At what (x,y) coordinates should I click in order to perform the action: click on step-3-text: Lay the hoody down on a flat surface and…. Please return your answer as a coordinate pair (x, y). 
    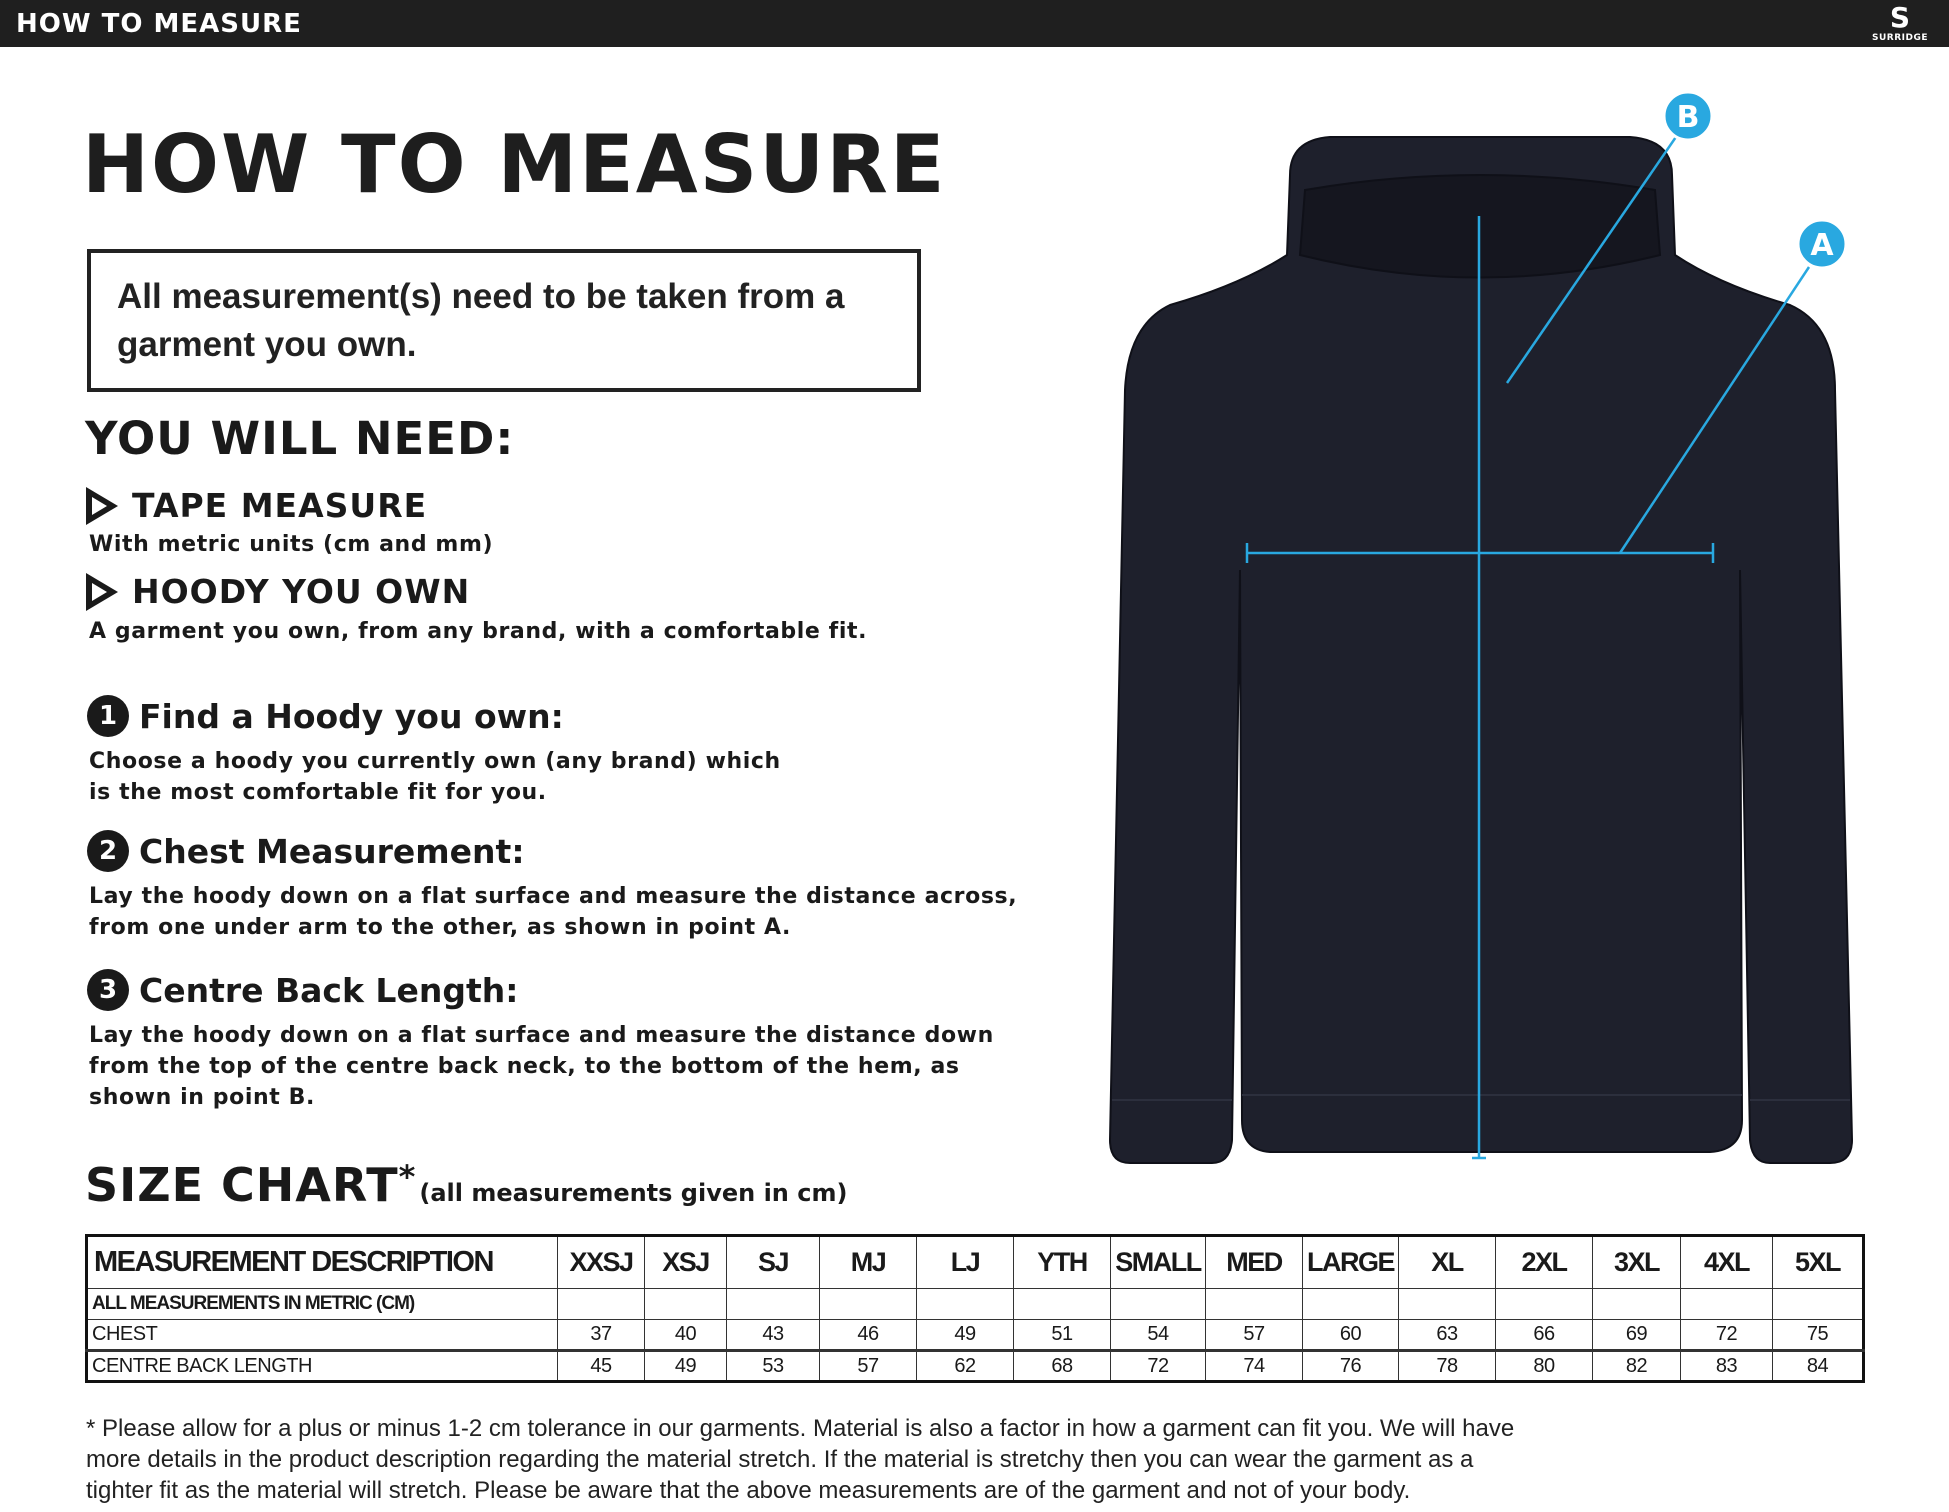
    Looking at the image, I should click on (541, 1066).